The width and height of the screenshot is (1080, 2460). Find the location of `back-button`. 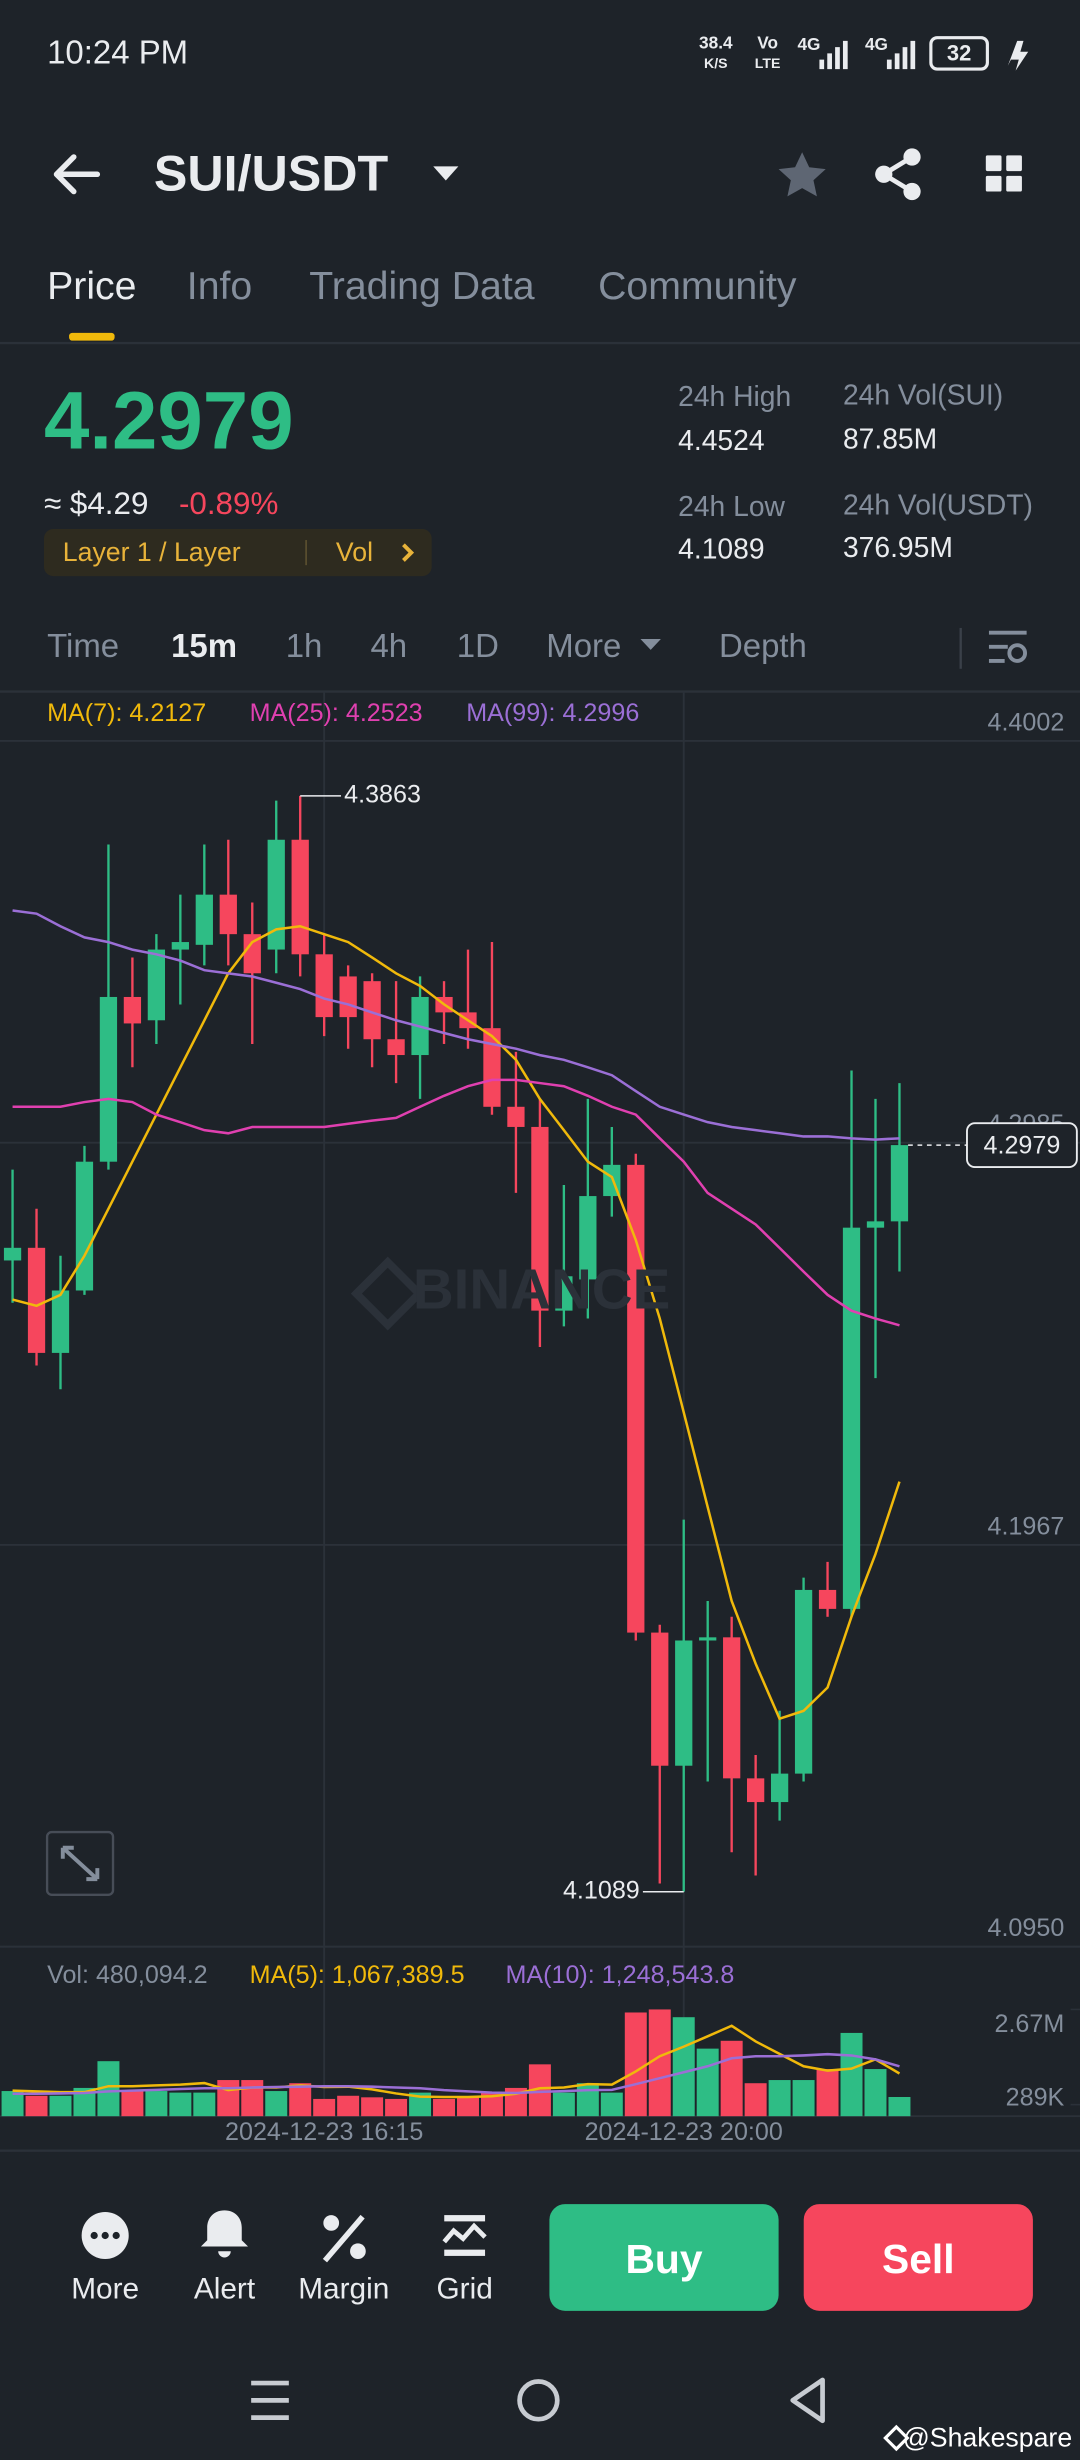

back-button is located at coordinates (77, 174).